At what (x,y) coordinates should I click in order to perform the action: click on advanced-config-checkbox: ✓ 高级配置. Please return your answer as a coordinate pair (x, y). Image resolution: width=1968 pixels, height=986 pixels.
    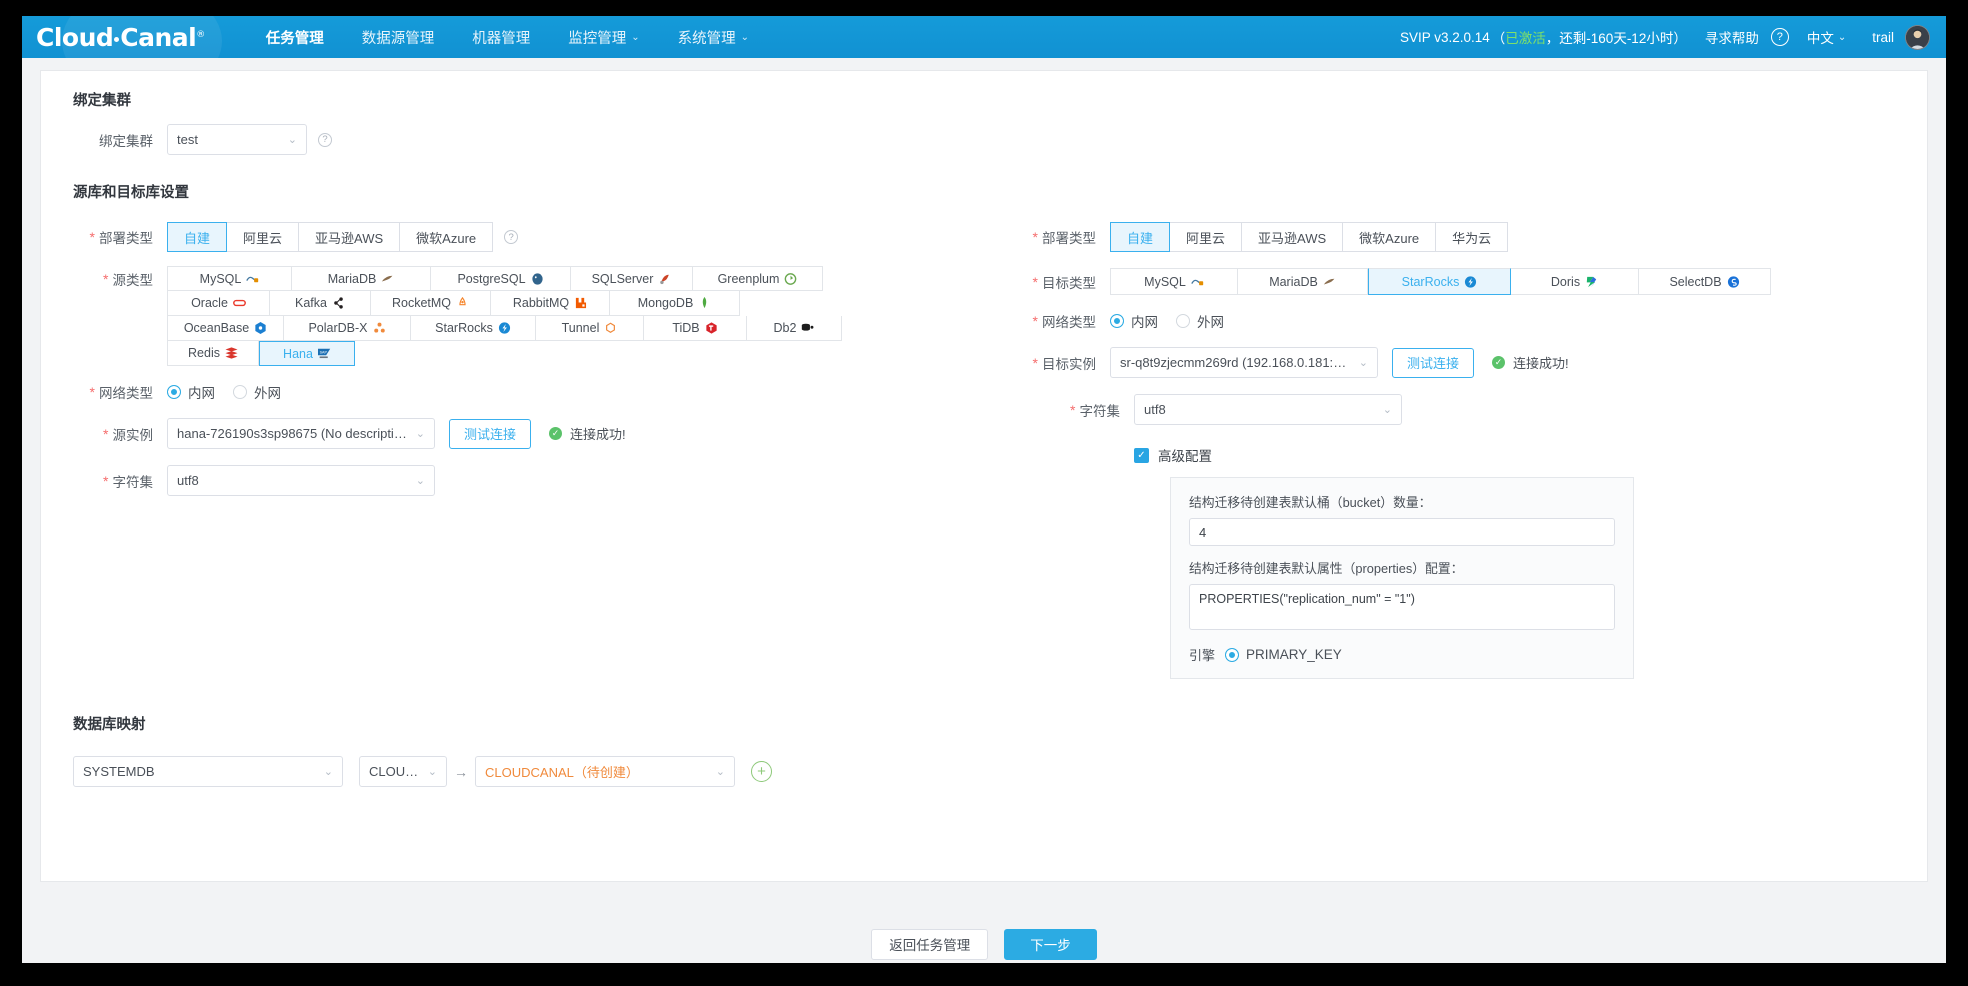
    Looking at the image, I should click on (1530, 455).